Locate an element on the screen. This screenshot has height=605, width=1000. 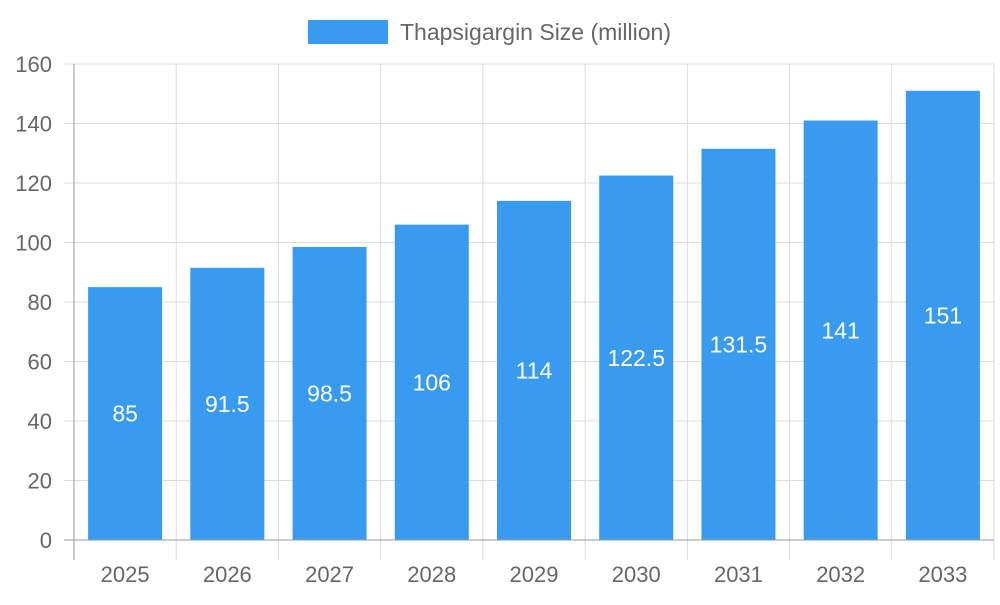
x-tick-label: 2031 is located at coordinates (738, 574).